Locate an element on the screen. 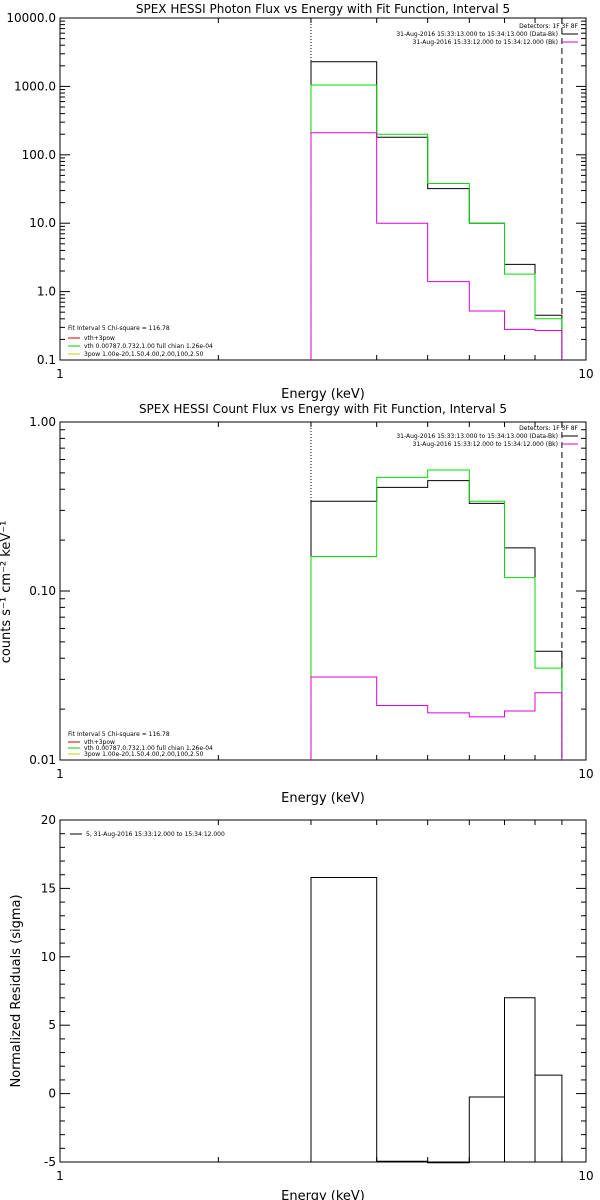  y-tick-label: 1000.0 is located at coordinates (35, 86).